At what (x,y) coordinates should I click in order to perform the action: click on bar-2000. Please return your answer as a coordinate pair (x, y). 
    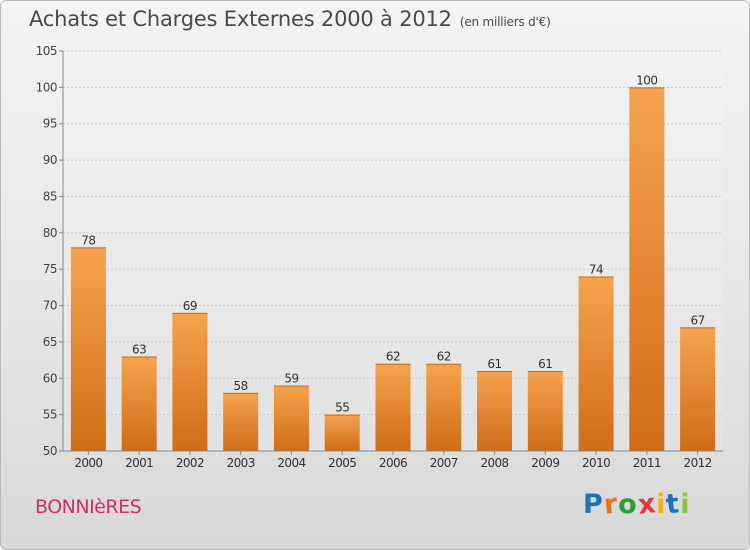
    Looking at the image, I should click on (88, 349).